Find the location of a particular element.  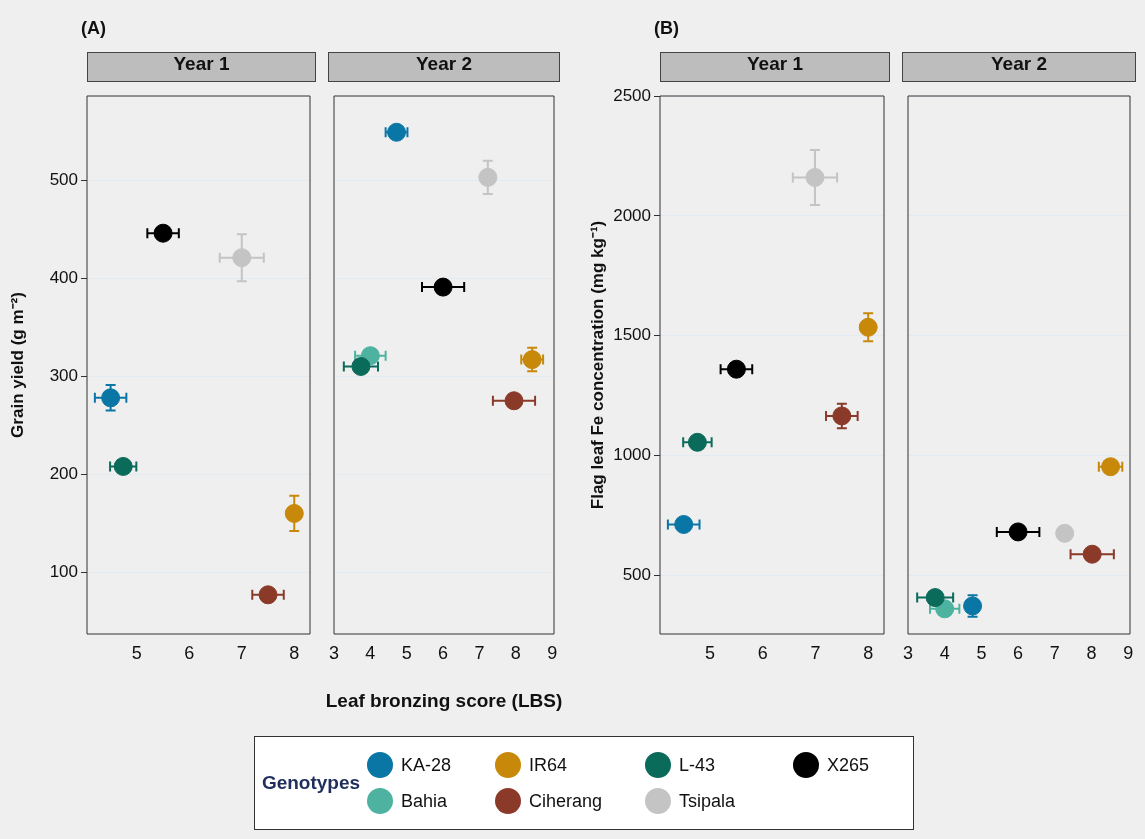

y-tick-label: 300 is located at coordinates (63, 375).